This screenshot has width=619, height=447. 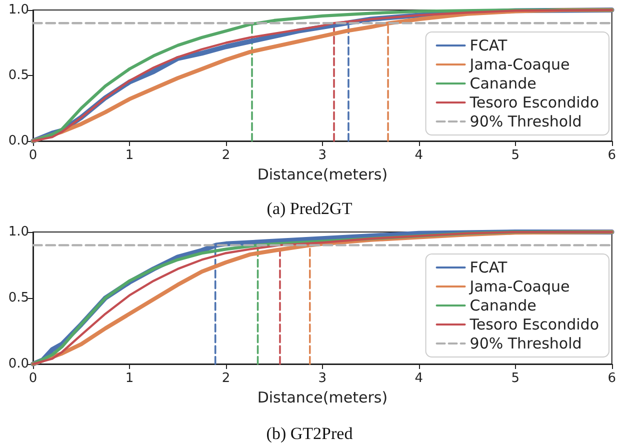 What do you see at coordinates (310, 433) in the screenshot?
I see `text: (b) GT2Pred` at bounding box center [310, 433].